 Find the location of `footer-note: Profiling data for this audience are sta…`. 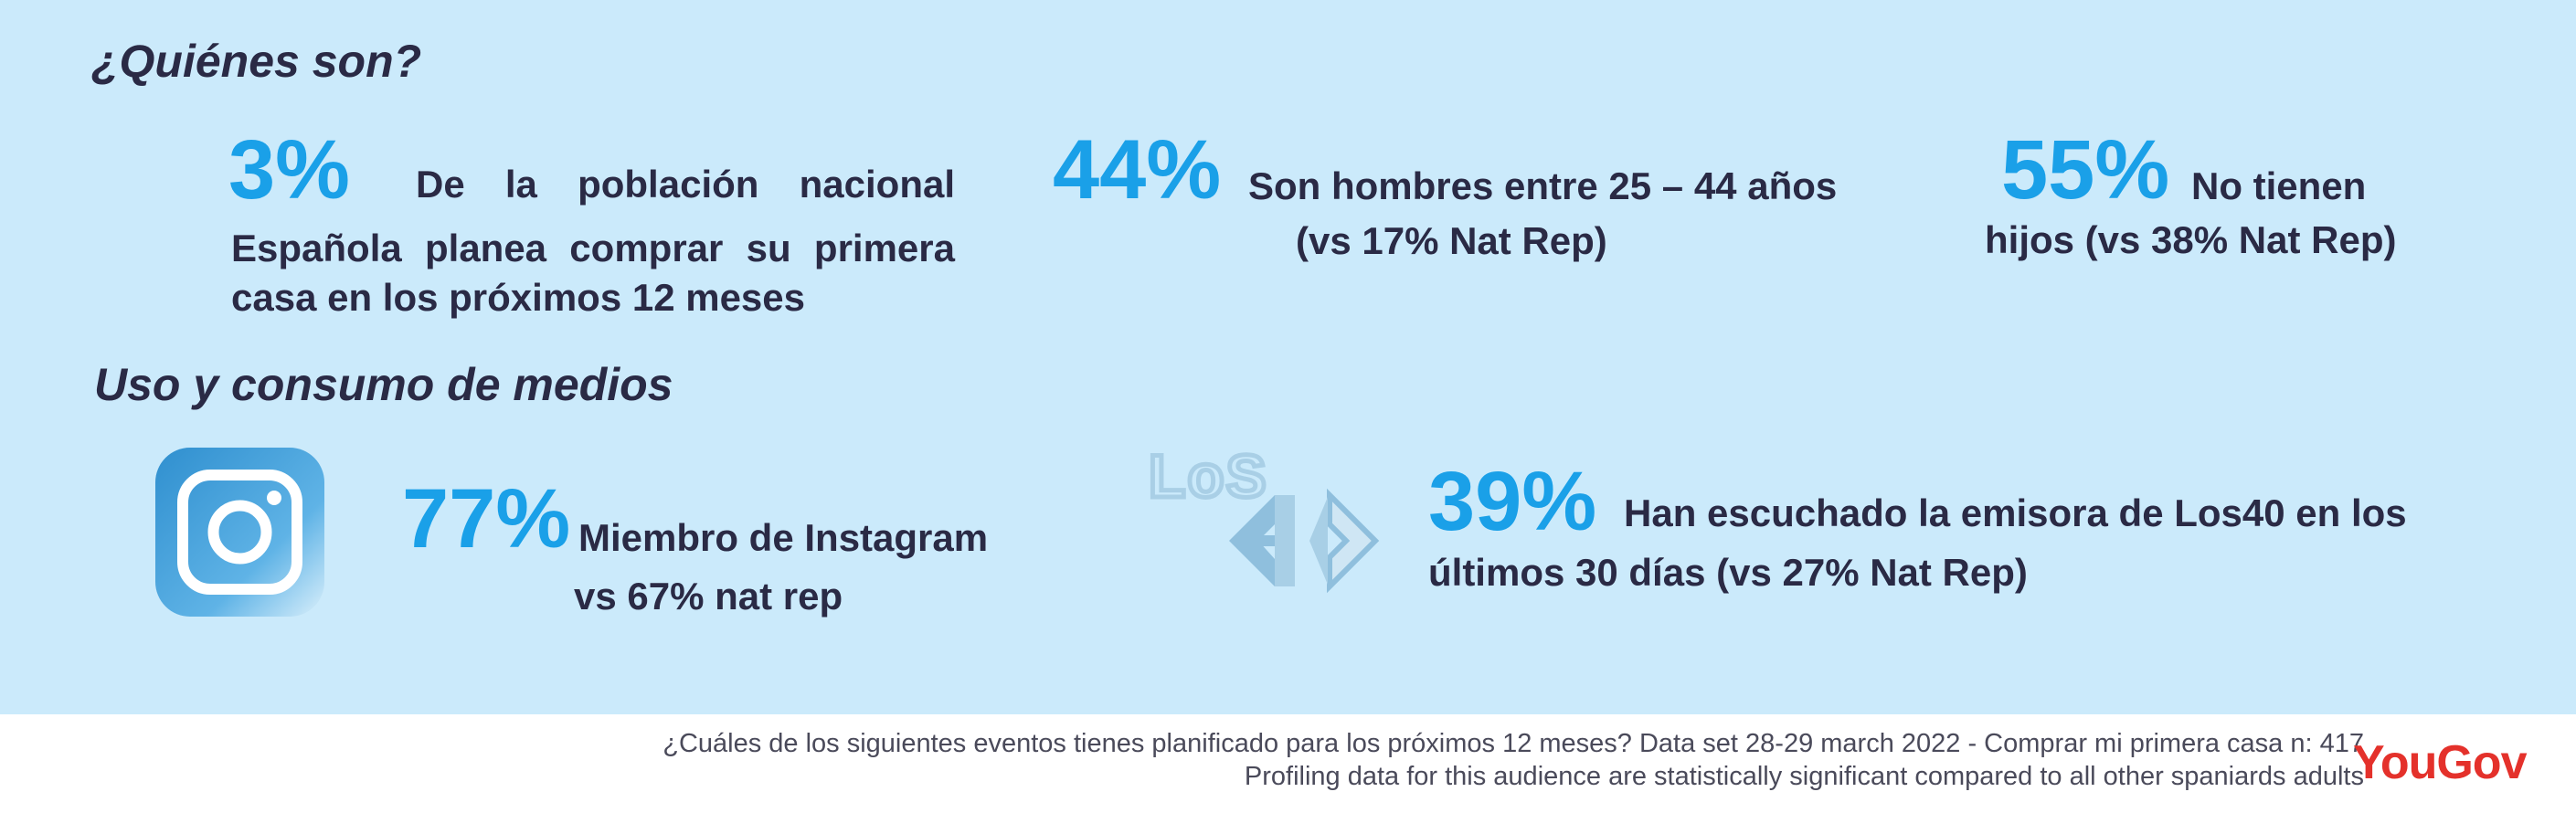

footer-note: Profiling data for this audience are sta… is located at coordinates (1804, 776).